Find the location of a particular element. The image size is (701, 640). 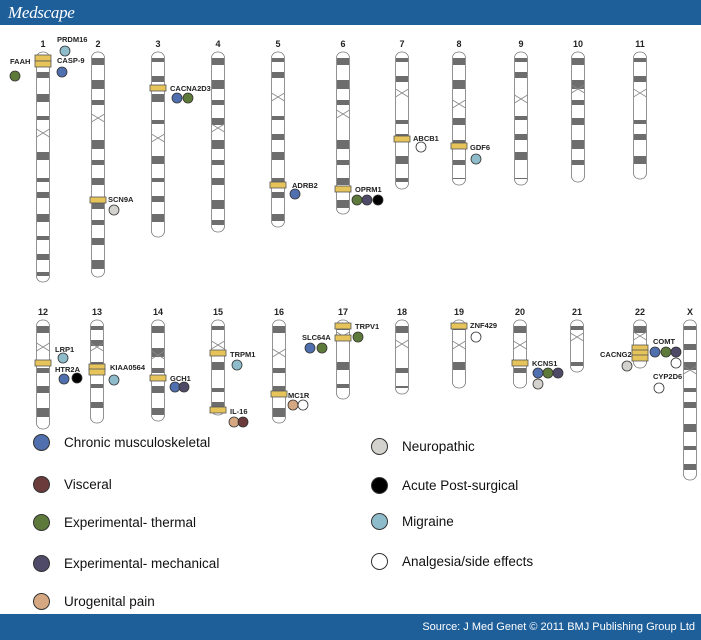

chromosome-label: 17 is located at coordinates (343, 312).